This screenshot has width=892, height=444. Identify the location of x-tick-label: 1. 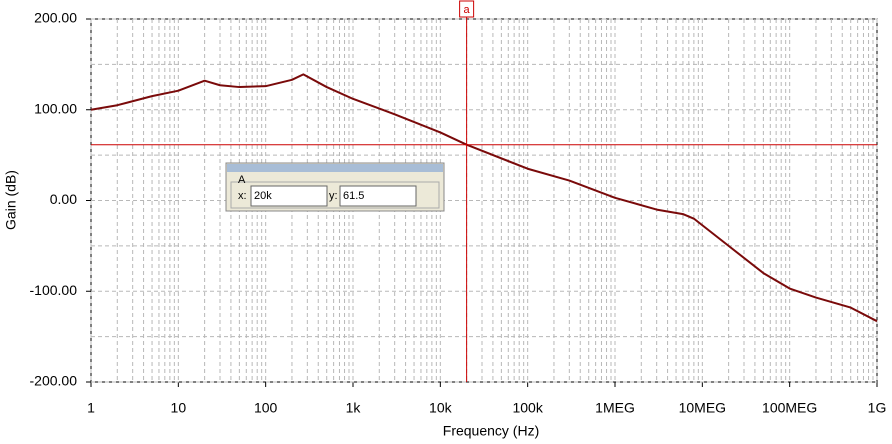
(91, 408).